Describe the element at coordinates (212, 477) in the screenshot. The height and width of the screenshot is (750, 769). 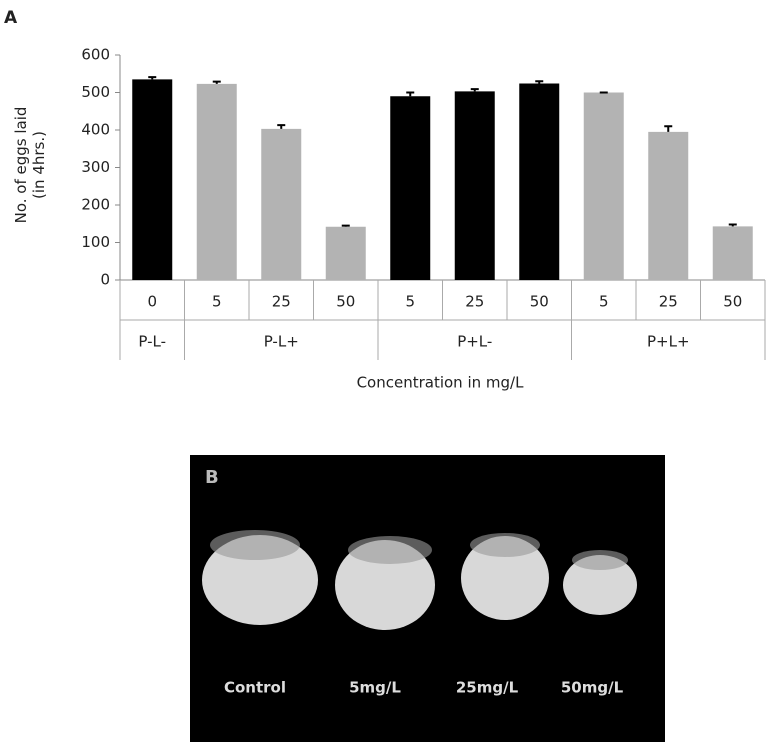
I see `panel-label: B` at that location.